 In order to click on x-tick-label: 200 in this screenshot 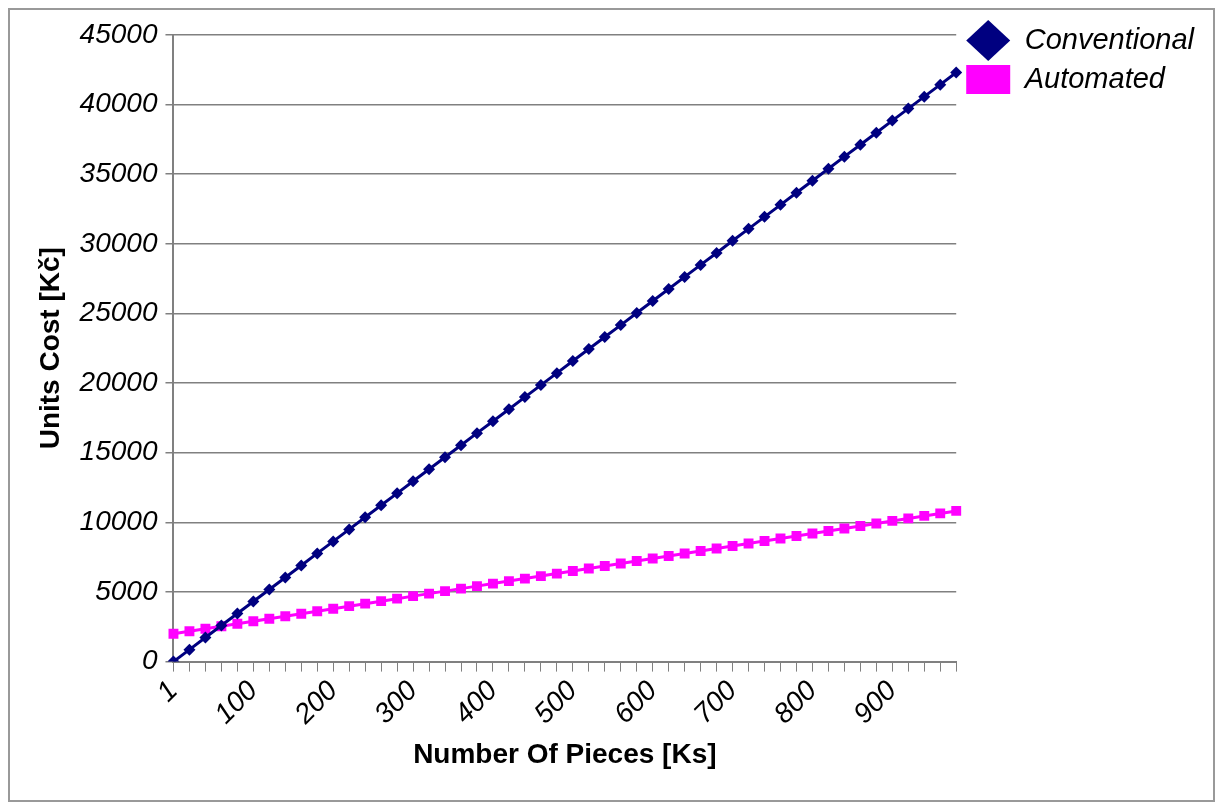, I will do `click(315, 702)`.